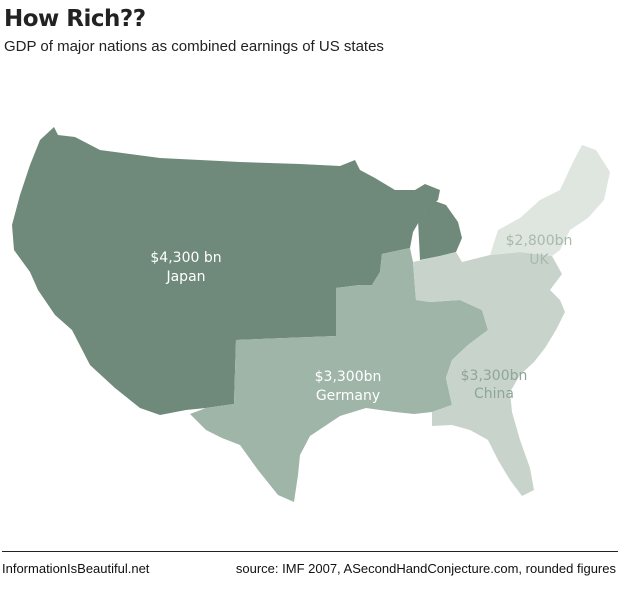 The height and width of the screenshot is (589, 620). What do you see at coordinates (76, 568) in the screenshot?
I see `footer-brand: InformationIsBeautiful.net` at bounding box center [76, 568].